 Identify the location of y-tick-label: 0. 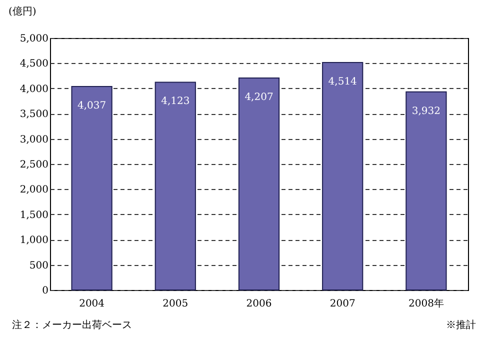
(45, 291).